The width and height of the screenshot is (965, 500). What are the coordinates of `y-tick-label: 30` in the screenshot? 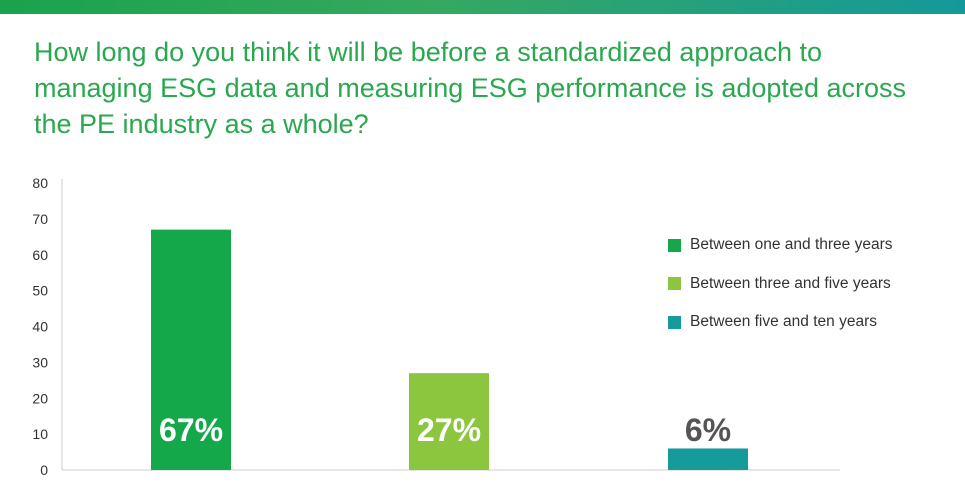 It's located at (40, 362).